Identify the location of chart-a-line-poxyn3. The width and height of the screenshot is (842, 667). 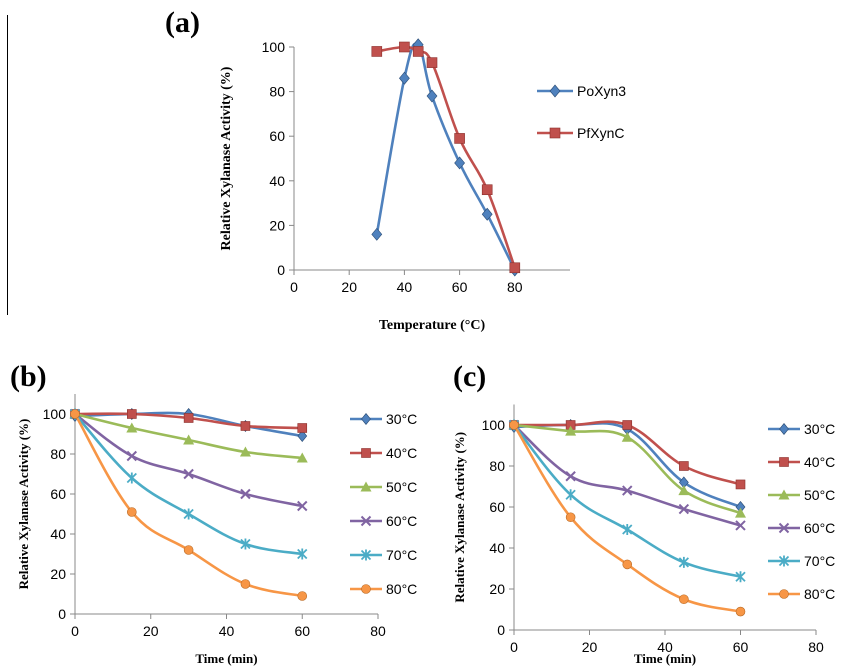
(445, 156).